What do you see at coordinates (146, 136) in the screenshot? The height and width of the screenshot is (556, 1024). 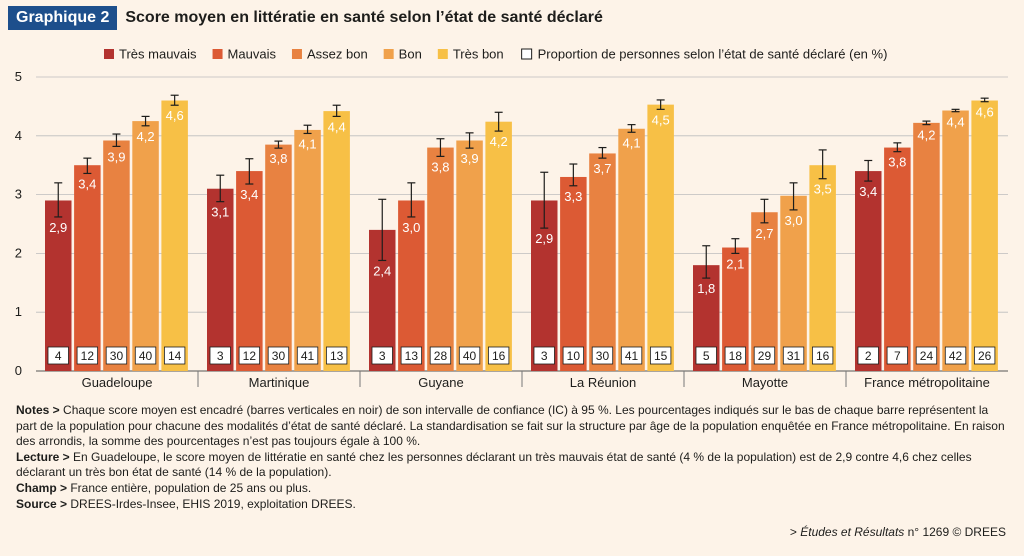 I see `data-label: 4,2` at bounding box center [146, 136].